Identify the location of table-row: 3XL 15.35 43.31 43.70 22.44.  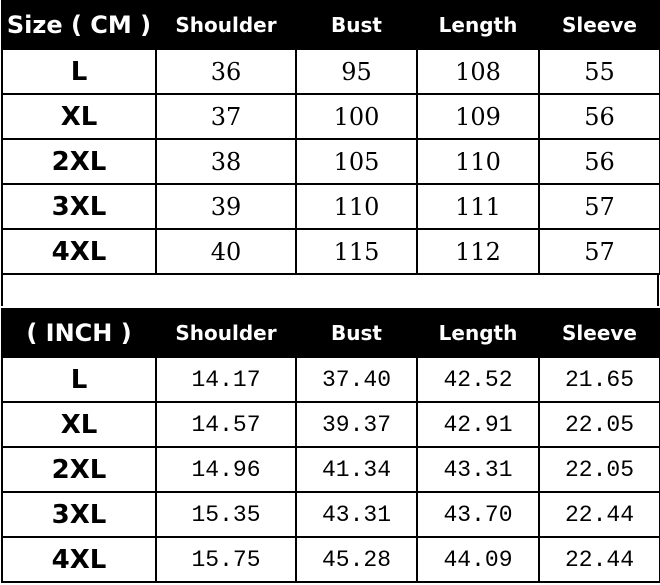
(330, 514).